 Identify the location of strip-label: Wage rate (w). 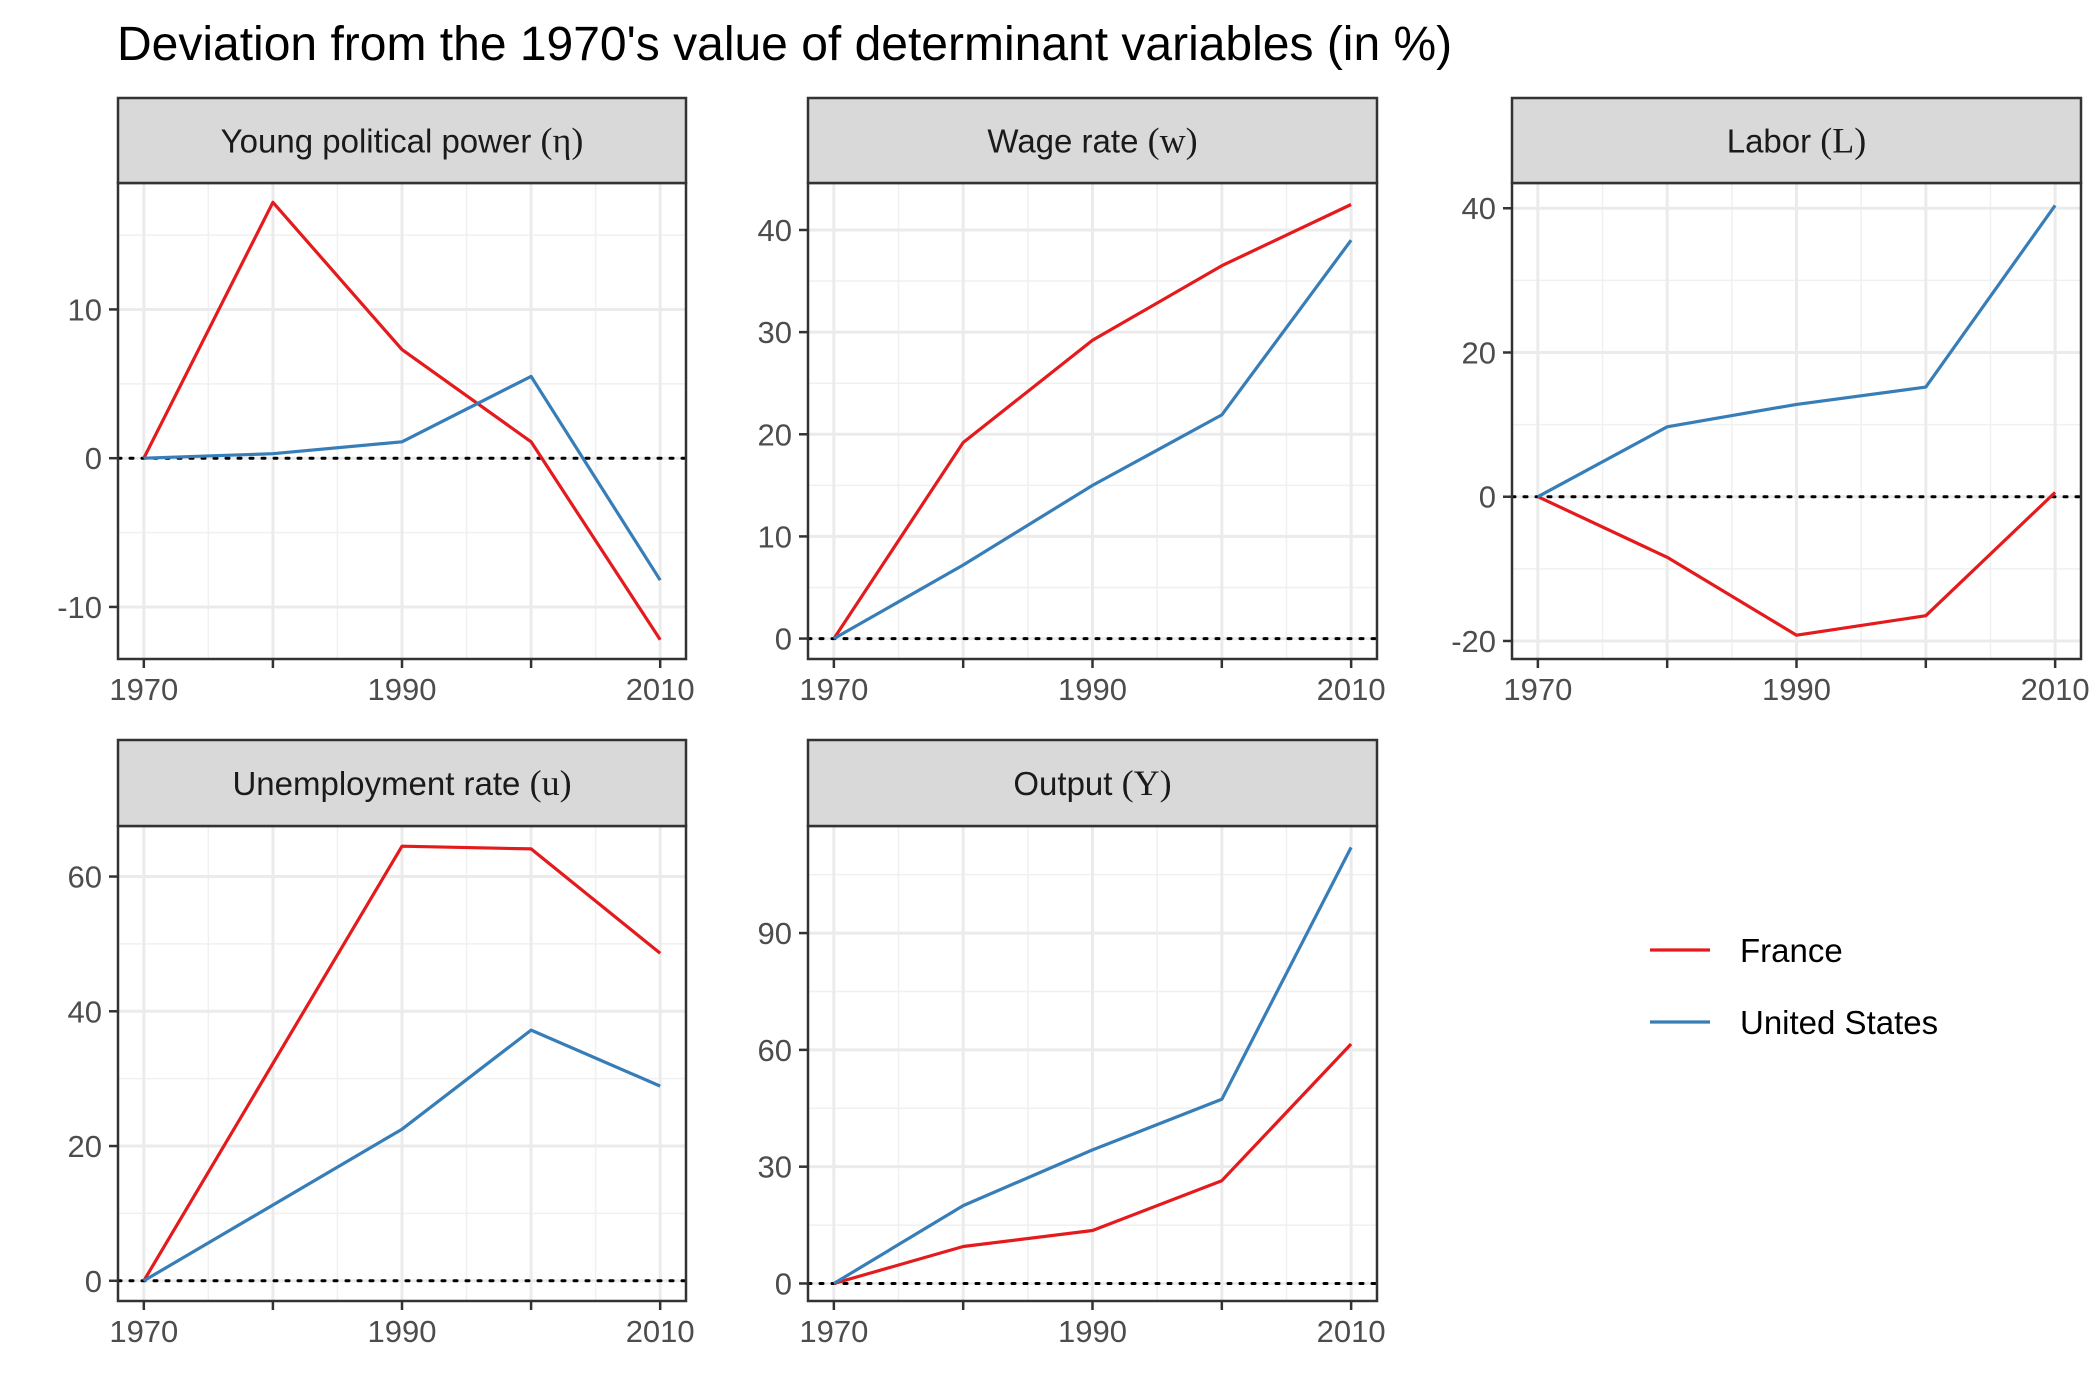
(1092, 141).